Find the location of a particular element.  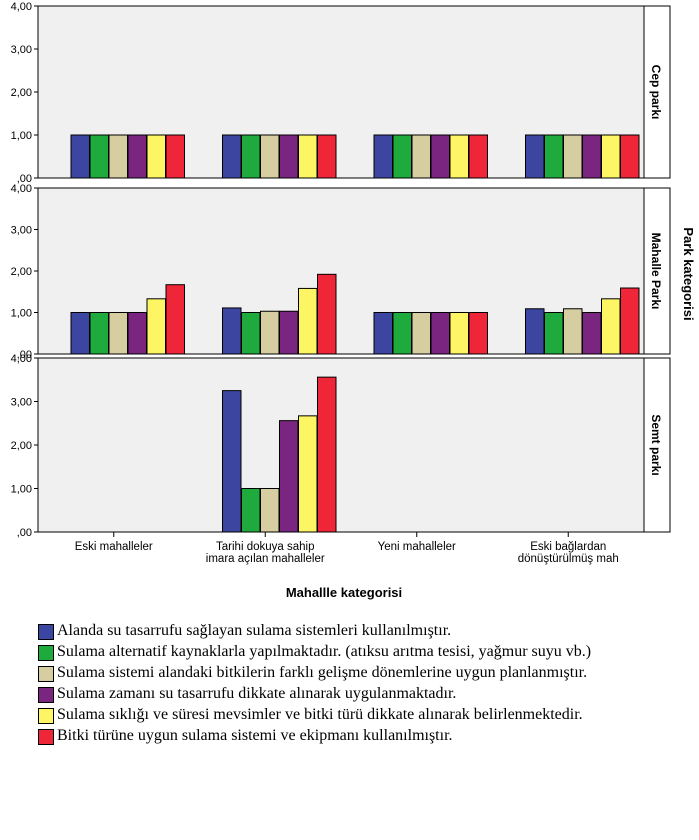

x-category-label: Eski bağlardan dönüştürülmüş mah is located at coordinates (568, 553).